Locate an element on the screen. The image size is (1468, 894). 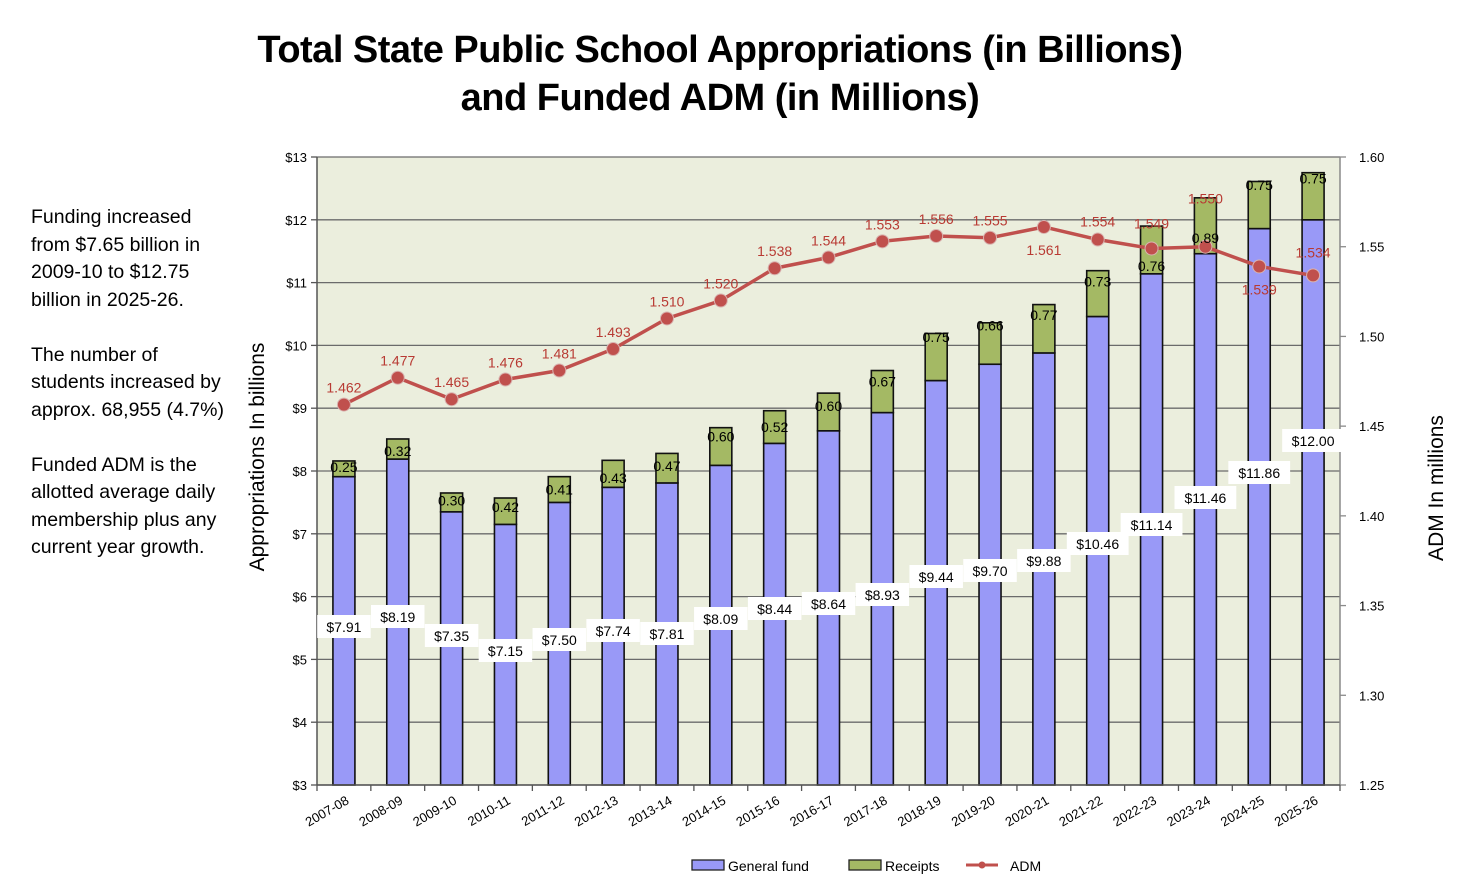
y-tick-label-right: 1.55 is located at coordinates (1371, 247).